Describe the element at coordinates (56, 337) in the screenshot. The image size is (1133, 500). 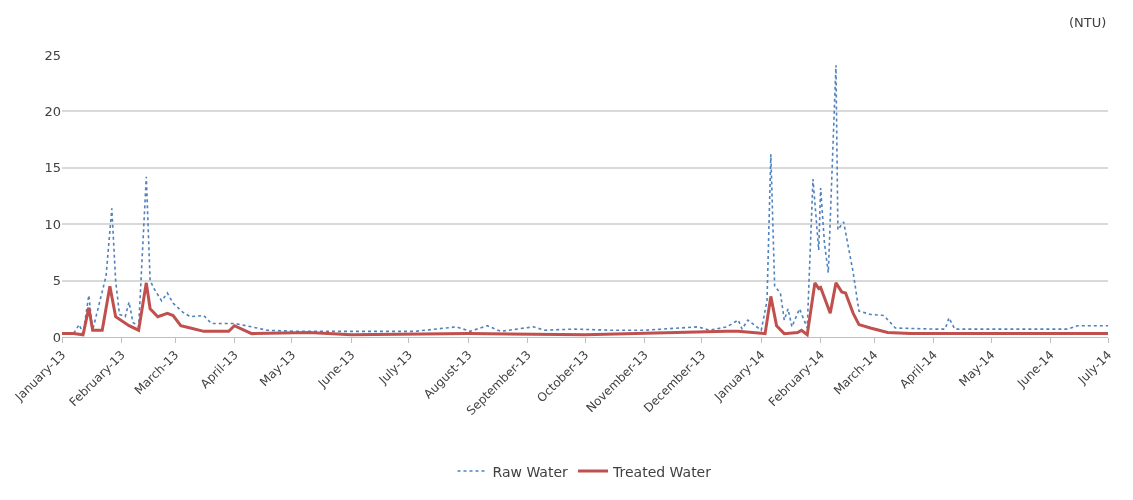
I see `y-tick-label: 0` at that location.